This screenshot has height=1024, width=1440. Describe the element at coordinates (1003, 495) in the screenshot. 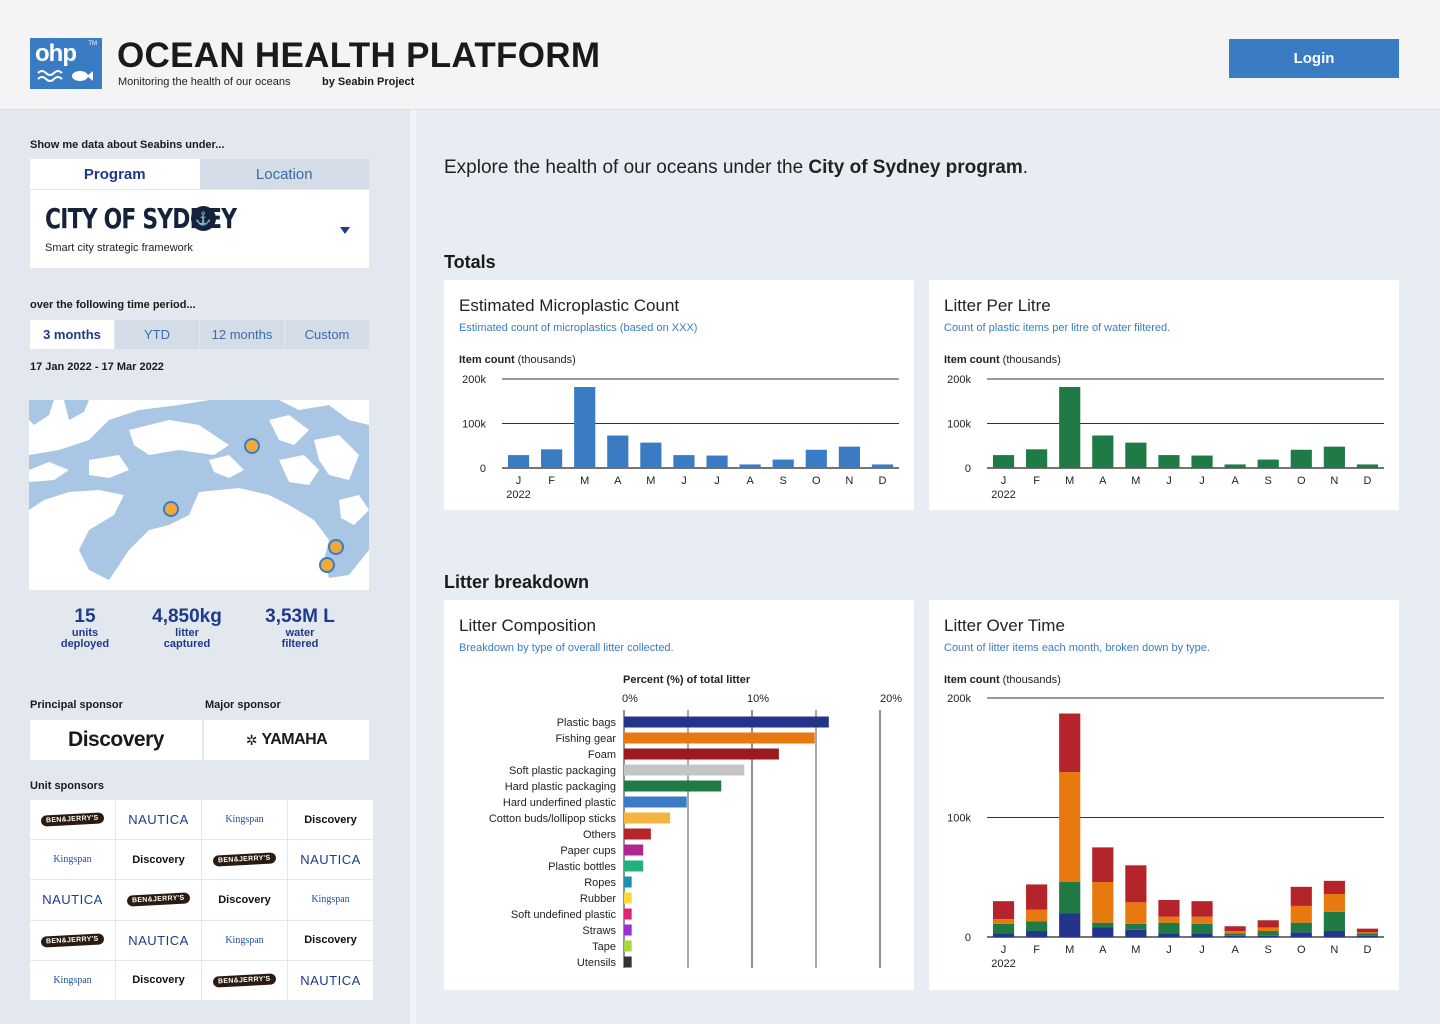

I see `x-year-label: 2022` at that location.